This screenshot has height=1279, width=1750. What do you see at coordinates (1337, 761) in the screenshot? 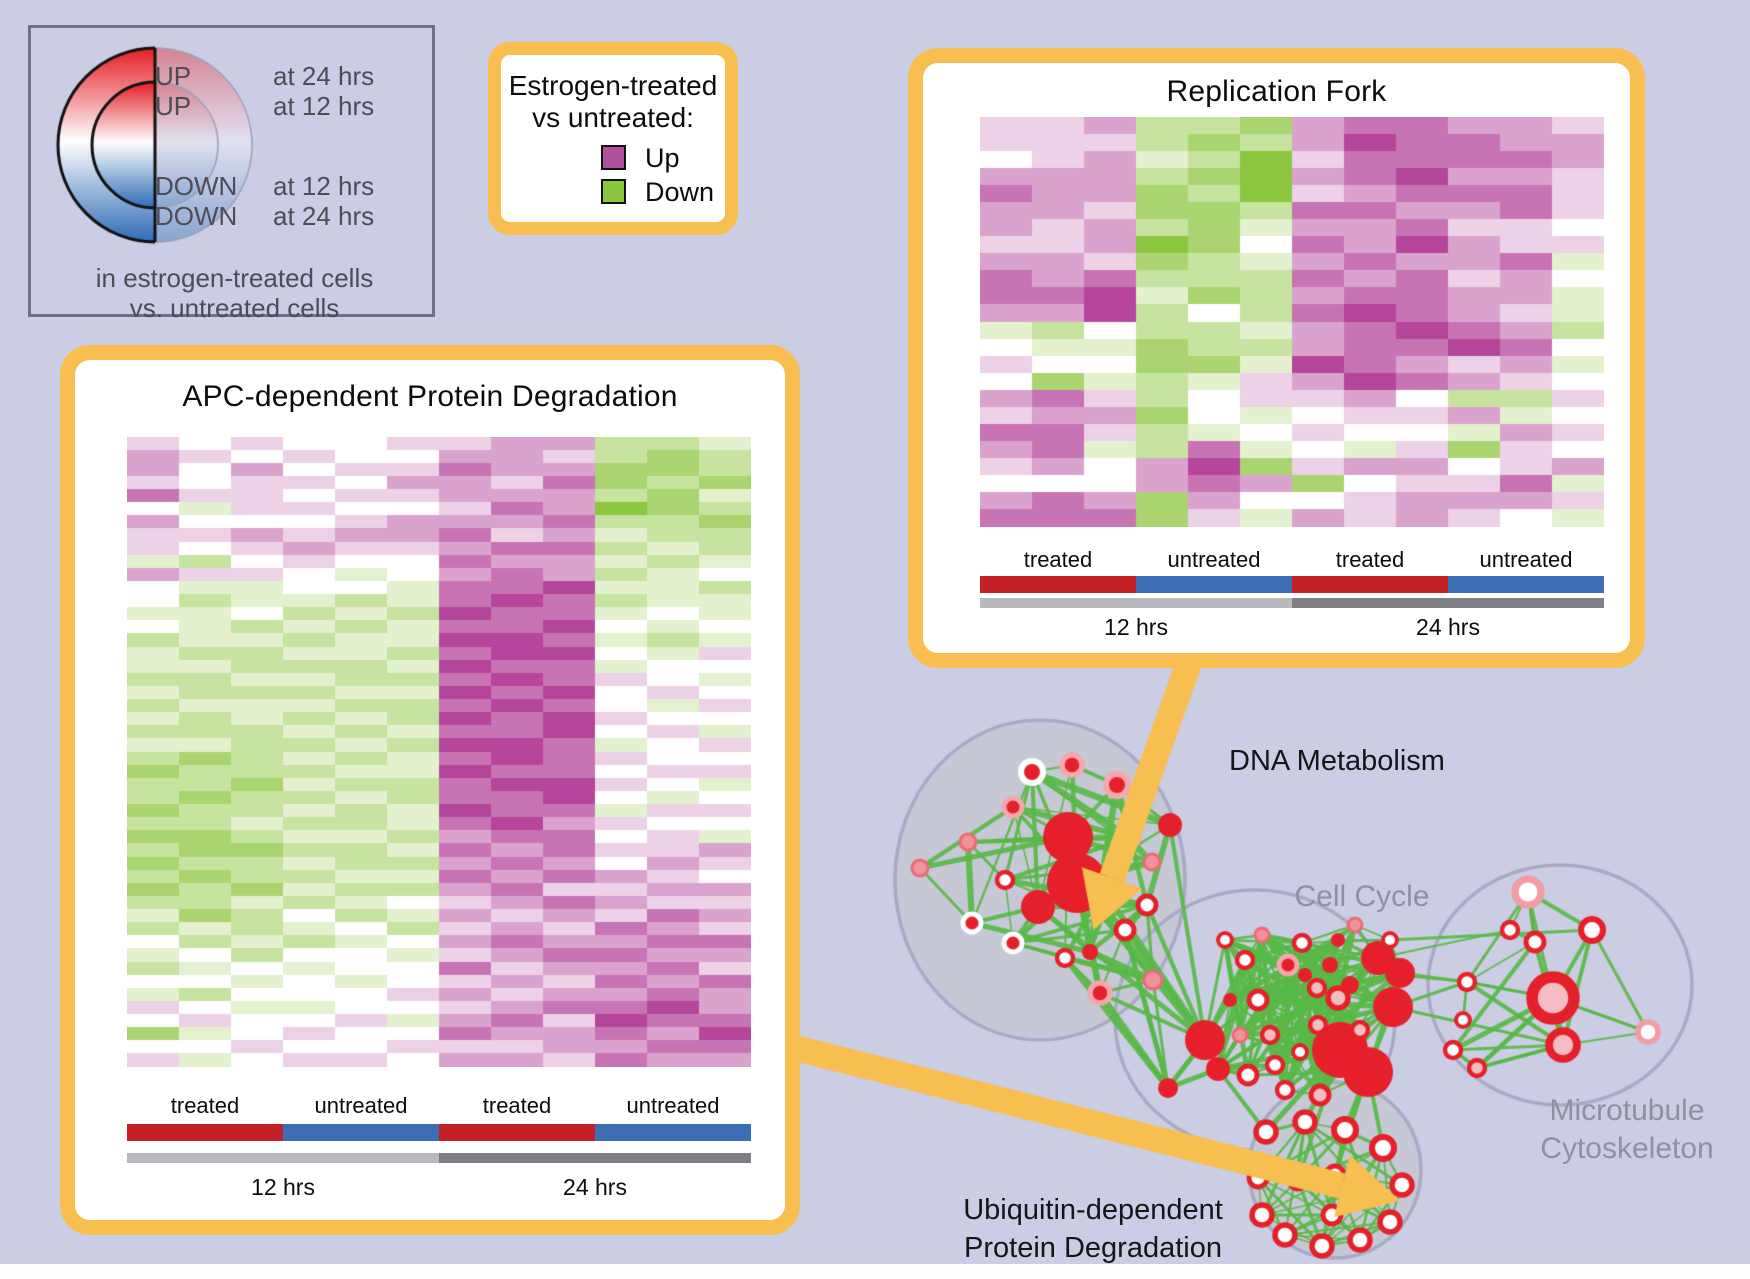
I see `cluster-label-dna-metabolism: DNA Metabolism` at bounding box center [1337, 761].